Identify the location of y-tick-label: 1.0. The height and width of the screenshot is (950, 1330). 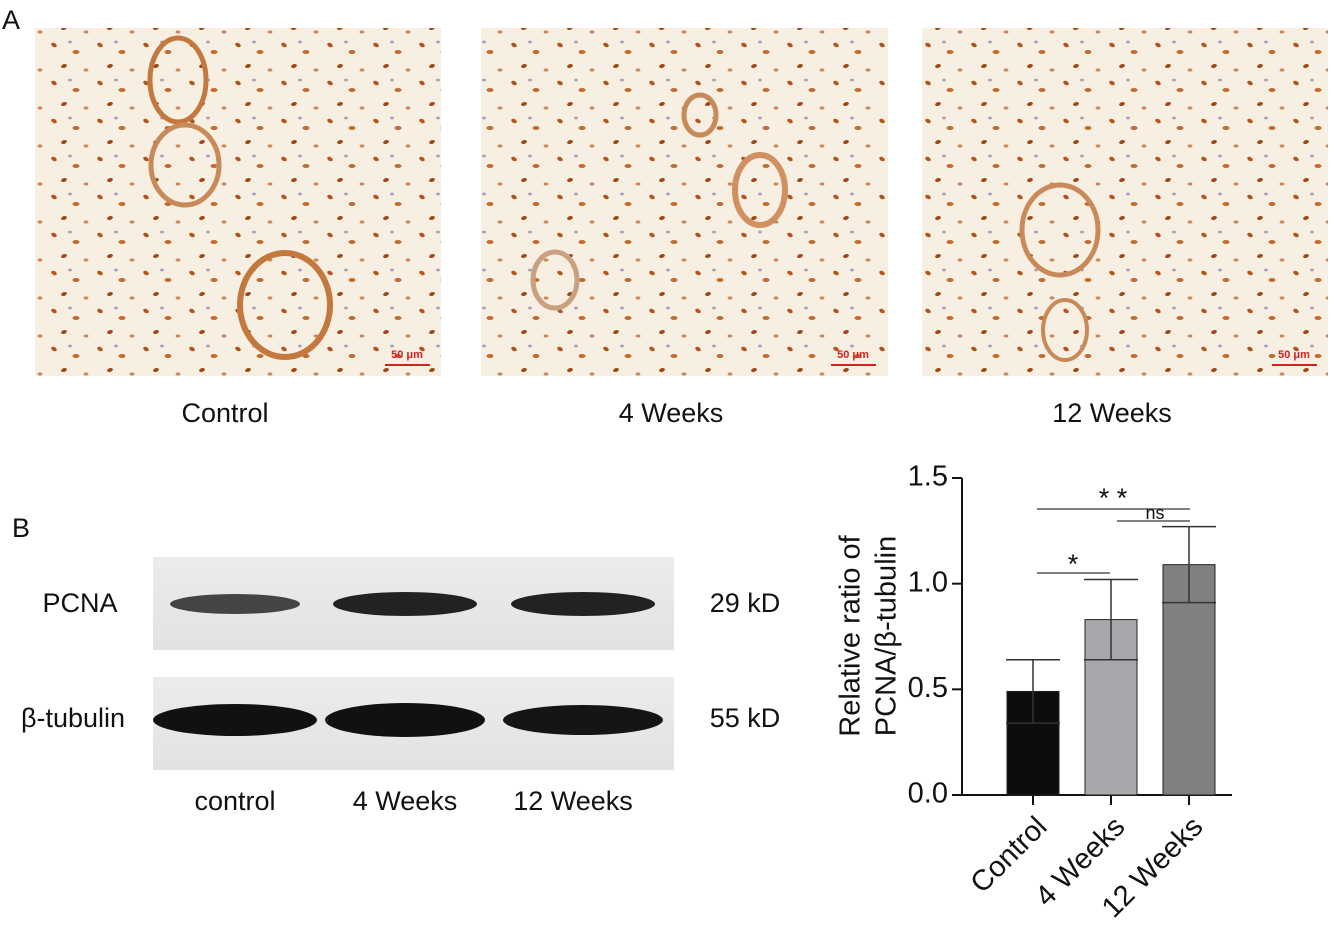
(928, 582).